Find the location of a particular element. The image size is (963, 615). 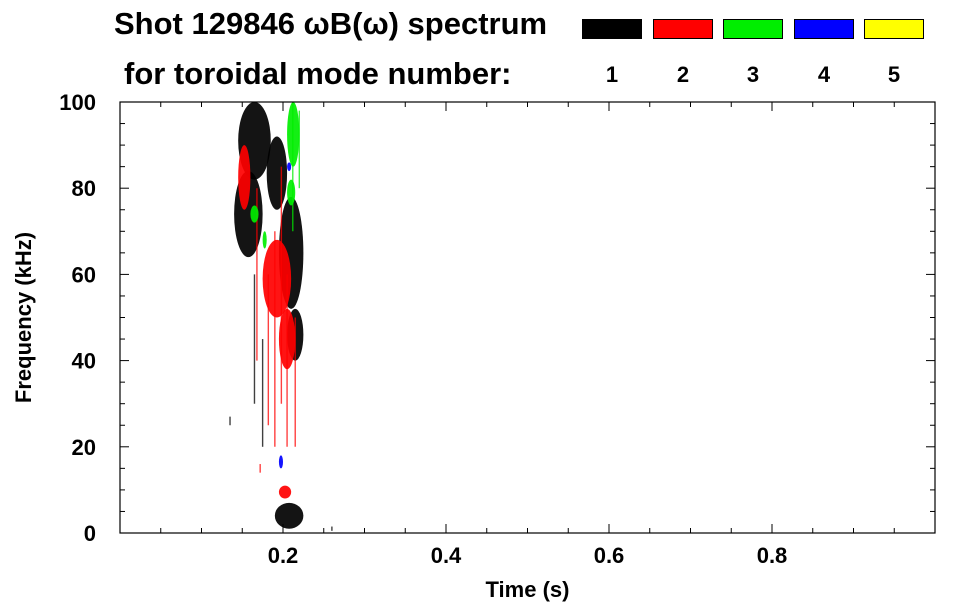

y-tick-label: 80 is located at coordinates (84, 188).